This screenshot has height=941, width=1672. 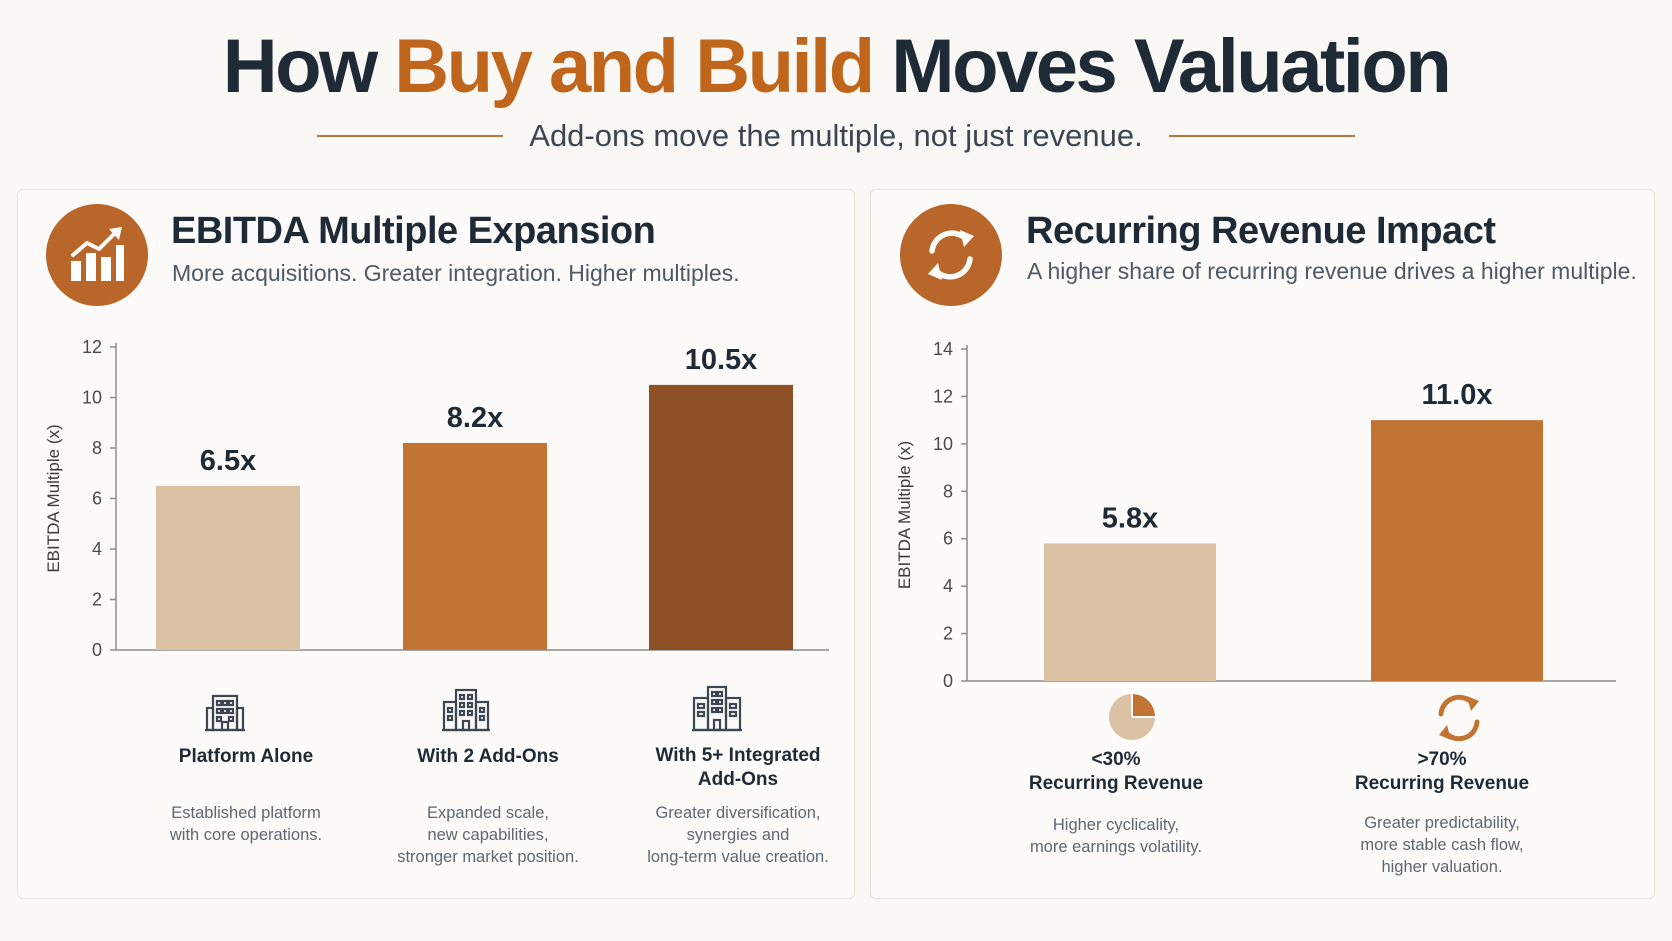 What do you see at coordinates (948, 681) in the screenshot?
I see `recurring-y-tick-label: 0` at bounding box center [948, 681].